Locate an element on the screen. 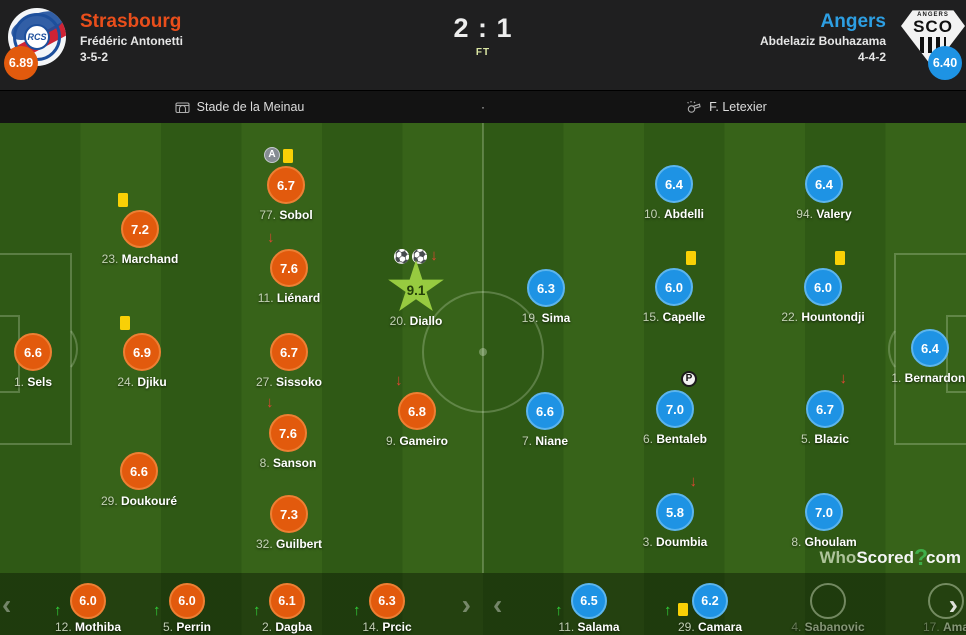 This screenshot has width=966, height=635. away-crest: ANGERS SCO 6.40 is located at coordinates (932, 44).